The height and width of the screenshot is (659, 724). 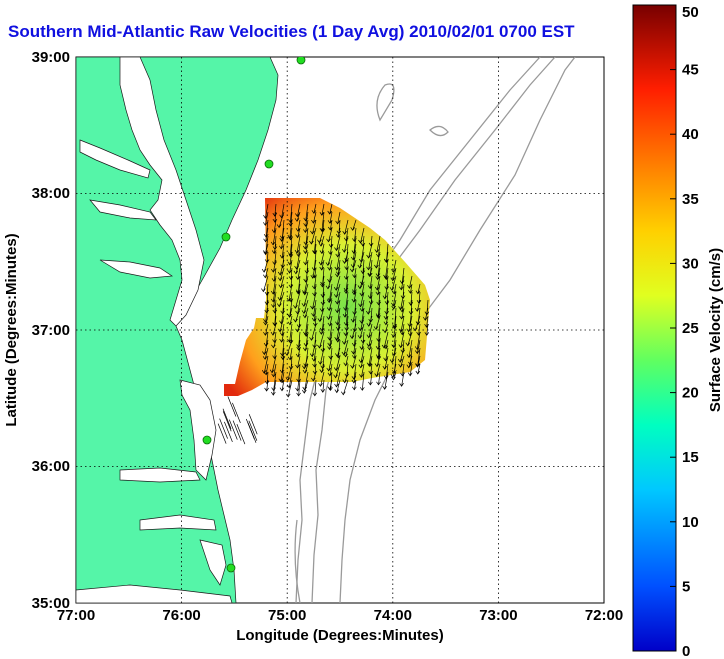 What do you see at coordinates (690, 263) in the screenshot?
I see `colorbar-tick-label: 30` at bounding box center [690, 263].